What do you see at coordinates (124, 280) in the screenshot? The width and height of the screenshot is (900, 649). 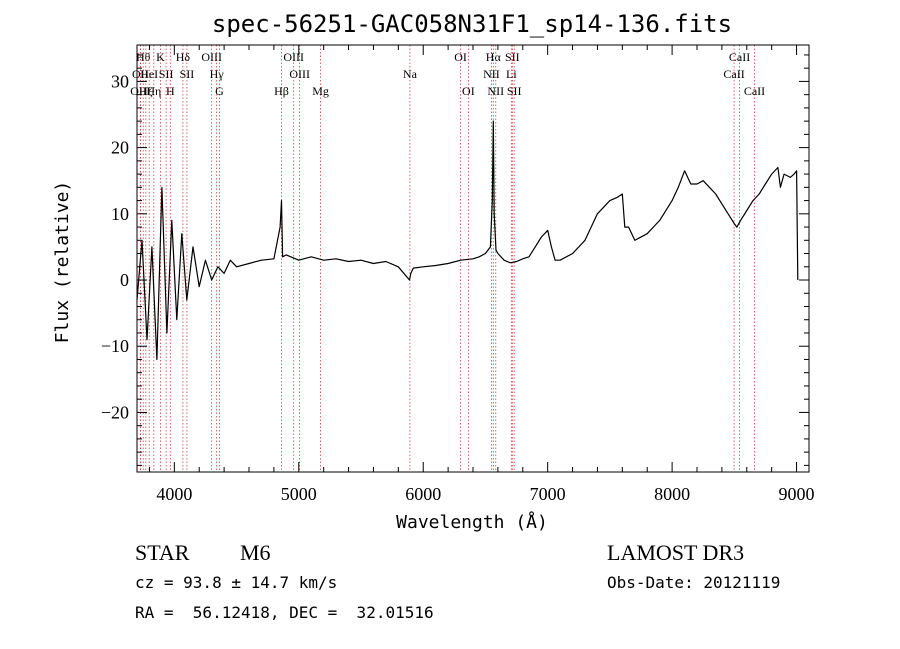 I see `y-tick-label: 0` at bounding box center [124, 280].